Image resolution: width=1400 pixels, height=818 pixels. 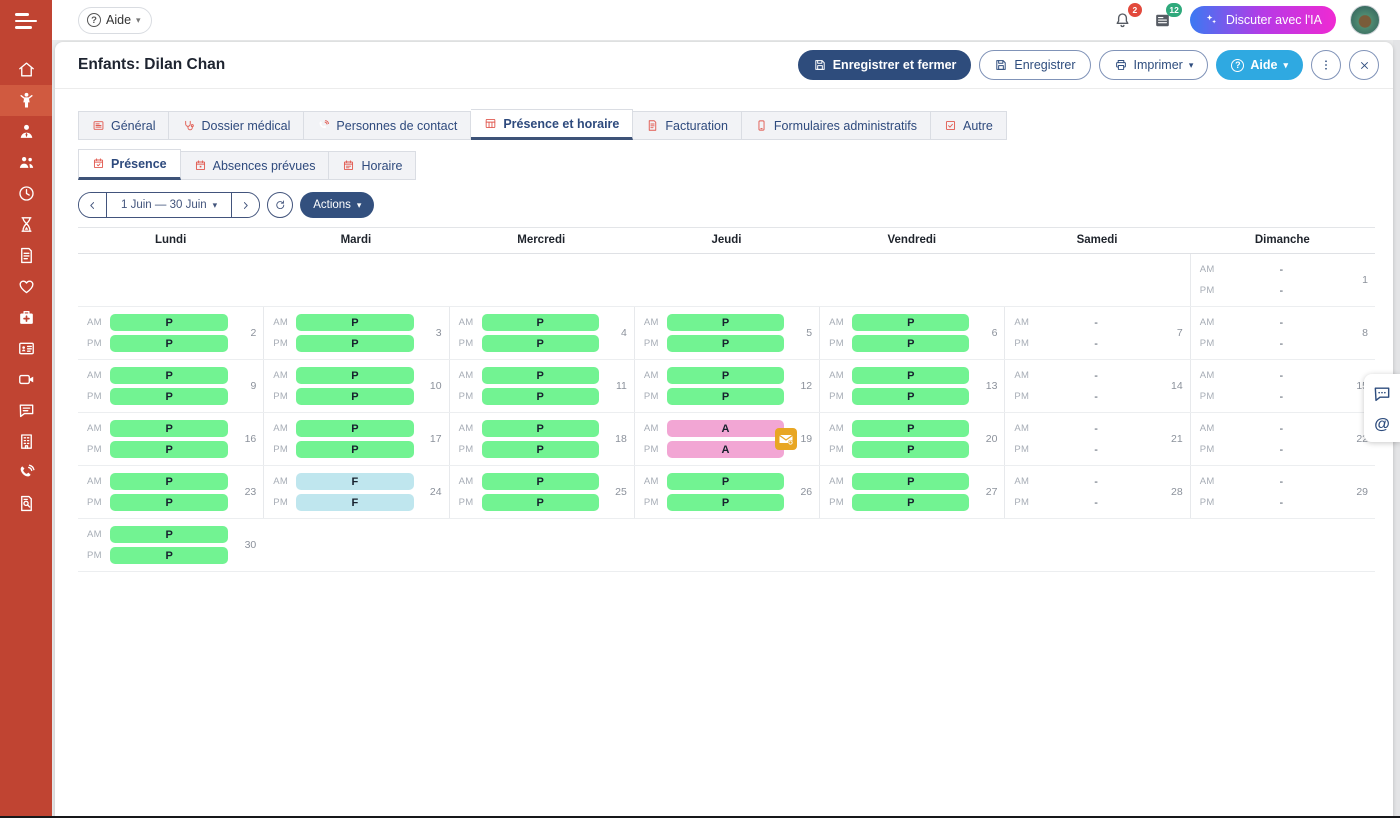 I want to click on date-range-dropdown: 1 Juin — 30 Juin ▾, so click(x=169, y=205).